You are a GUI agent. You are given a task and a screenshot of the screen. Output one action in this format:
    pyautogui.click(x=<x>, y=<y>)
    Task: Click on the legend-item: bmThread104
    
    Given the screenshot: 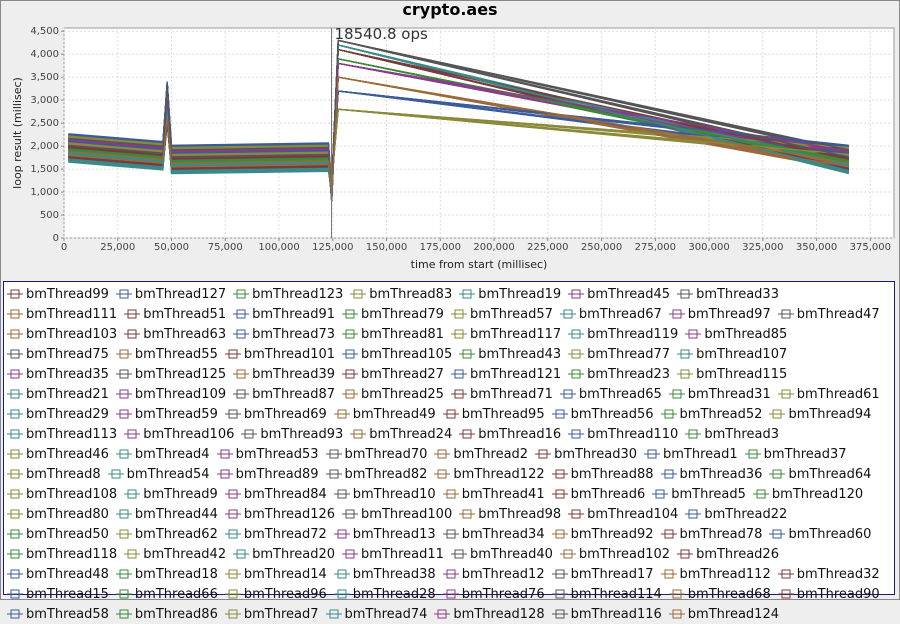 What is the action you would take?
    pyautogui.click(x=623, y=514)
    